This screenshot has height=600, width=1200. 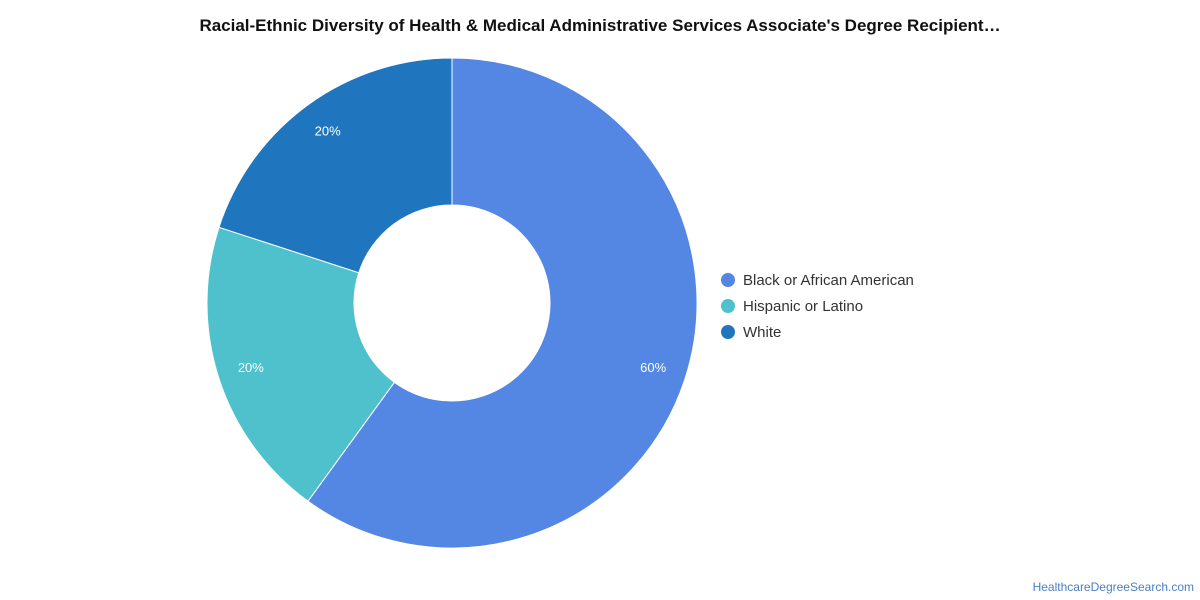 What do you see at coordinates (817, 332) in the screenshot?
I see `legend-item-white: White` at bounding box center [817, 332].